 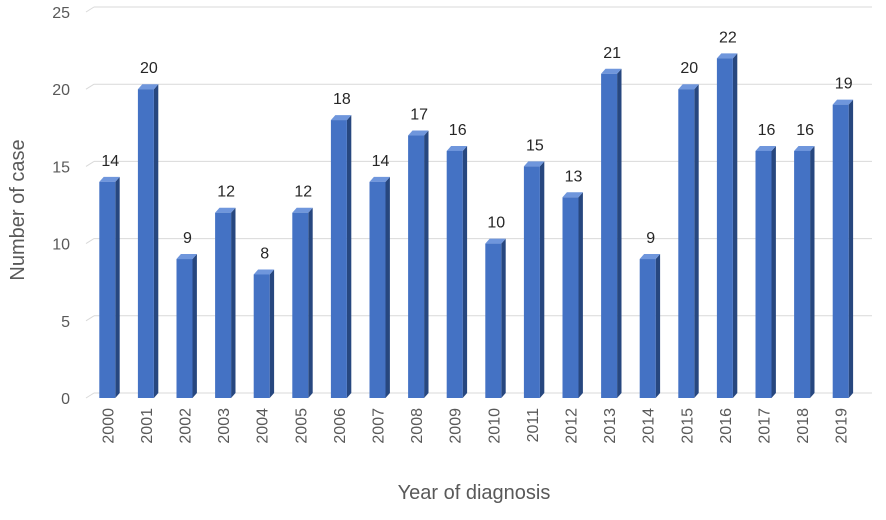 I want to click on y-axis-title: Number of case, so click(x=18, y=209).